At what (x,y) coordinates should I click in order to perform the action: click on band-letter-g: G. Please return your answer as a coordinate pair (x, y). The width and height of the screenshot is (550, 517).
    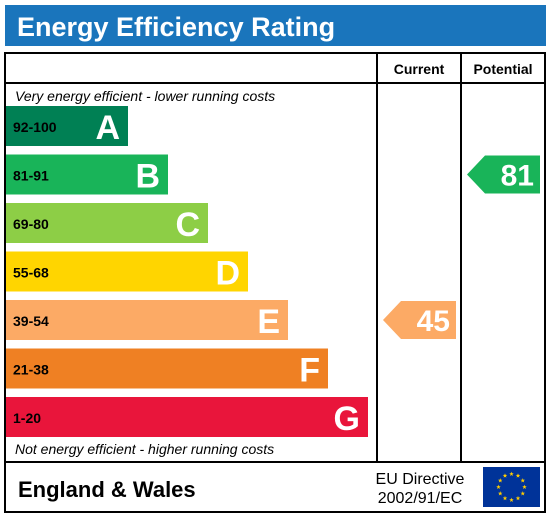
    Looking at the image, I should click on (347, 419).